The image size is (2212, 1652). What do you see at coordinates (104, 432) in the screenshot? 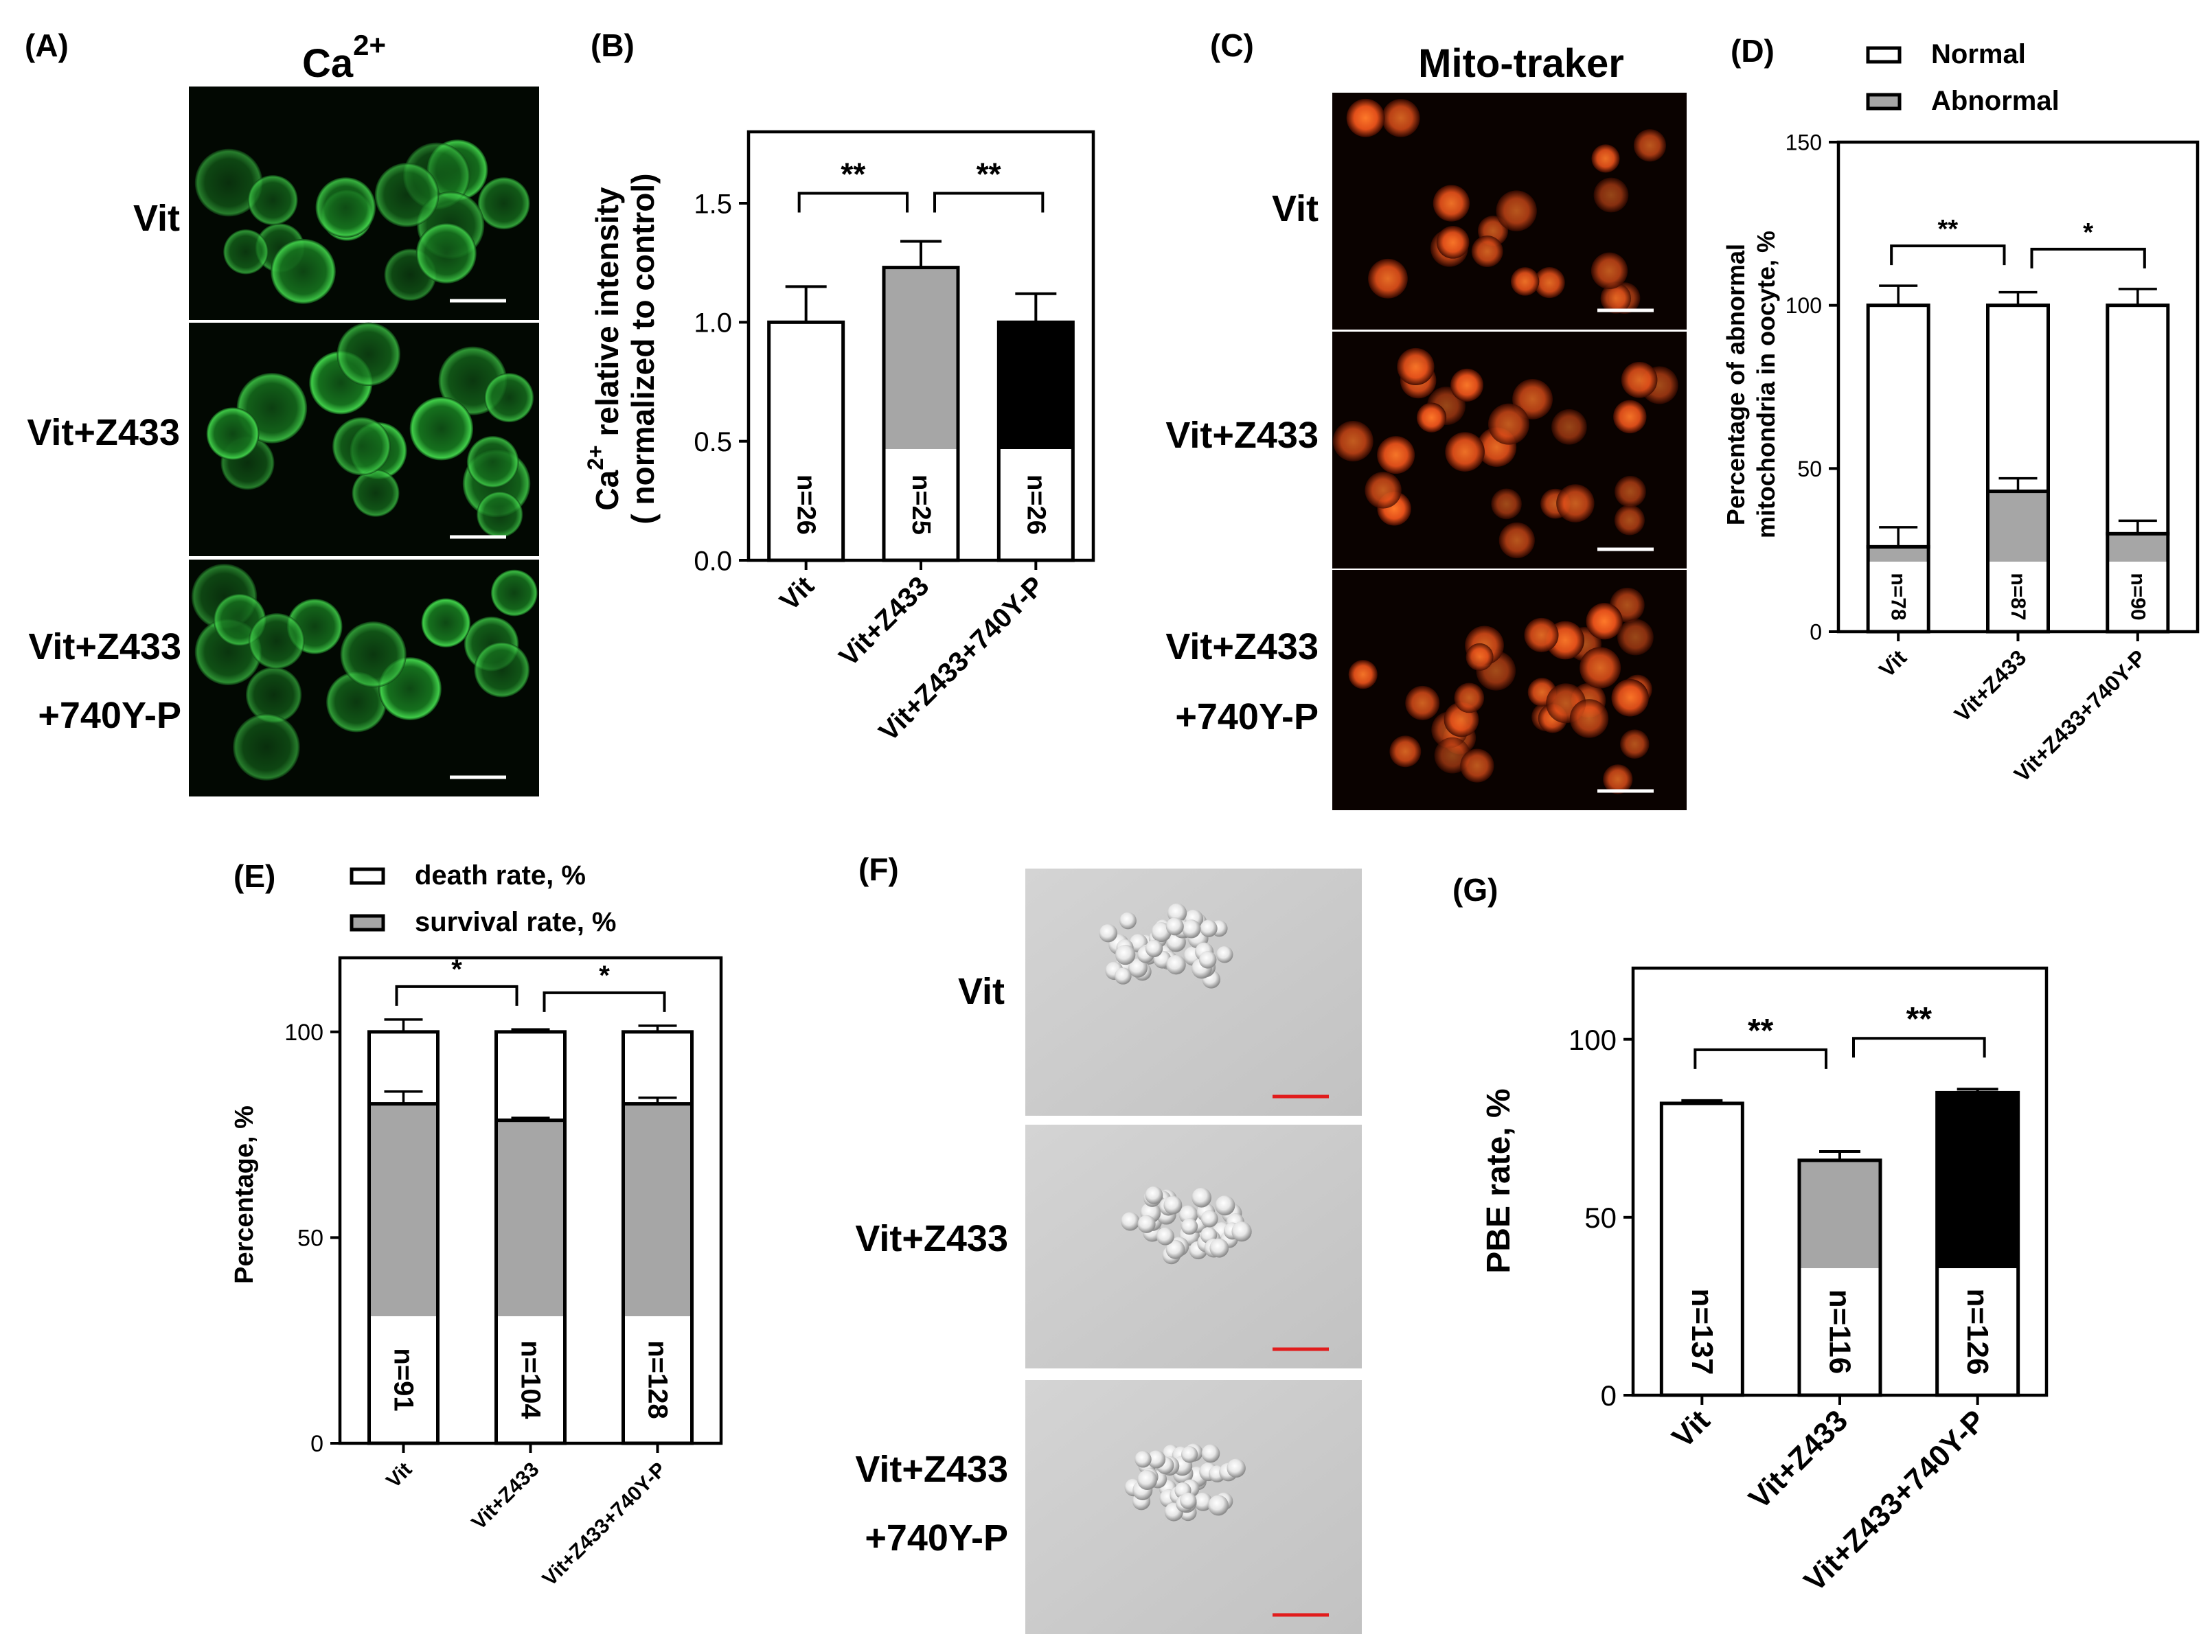
I see `panel-a-row-label-vit-z433: Vit+Z433` at bounding box center [104, 432].